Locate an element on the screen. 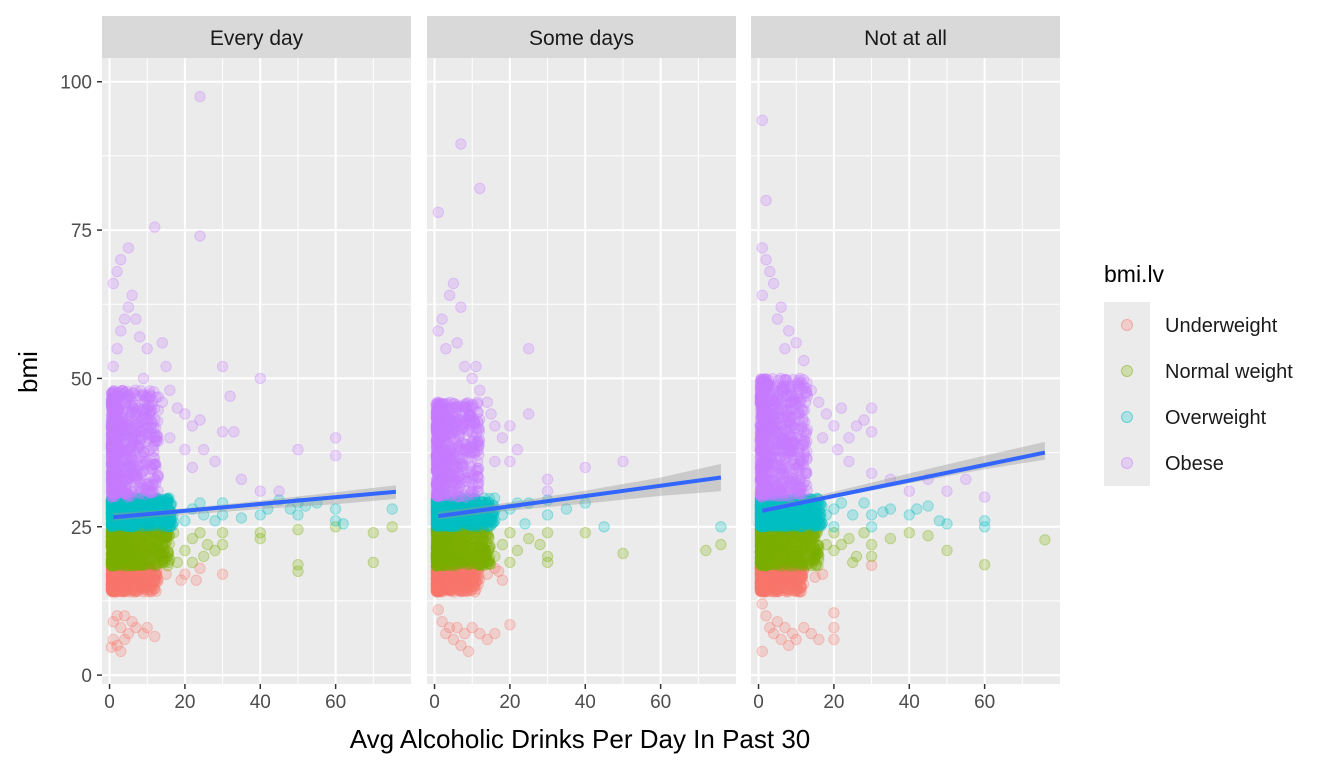 This screenshot has width=1344, height=768. facet-strip-label: Not at all is located at coordinates (905, 38).